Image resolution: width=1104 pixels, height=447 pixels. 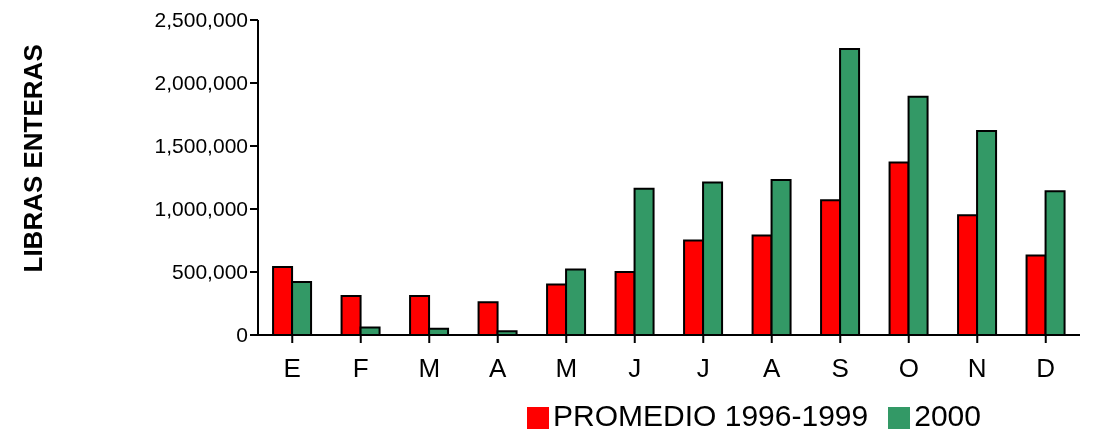 What do you see at coordinates (711, 415) in the screenshot?
I see `legend-label: PROMEDIO 1996-1999` at bounding box center [711, 415].